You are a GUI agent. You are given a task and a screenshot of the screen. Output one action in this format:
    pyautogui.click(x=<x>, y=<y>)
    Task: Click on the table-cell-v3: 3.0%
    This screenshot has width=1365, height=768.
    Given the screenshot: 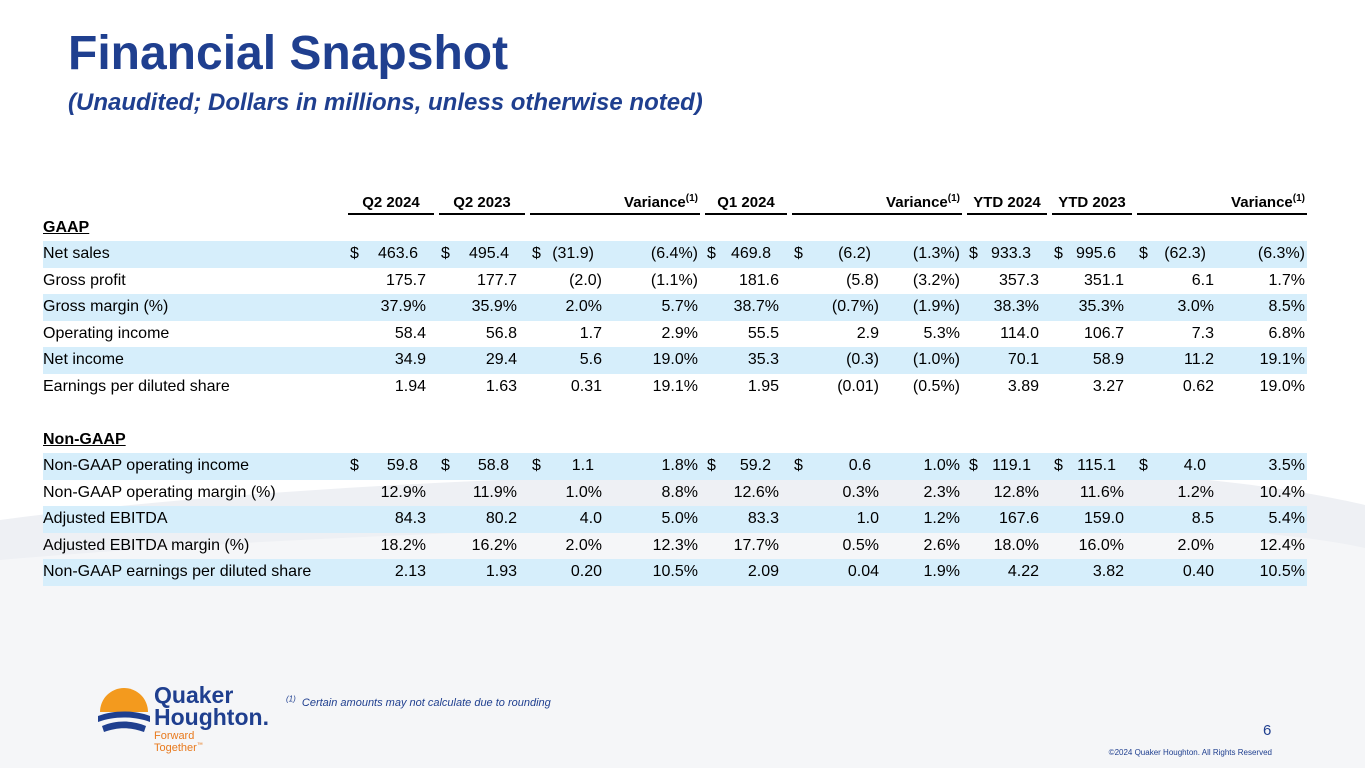 What is the action you would take?
    pyautogui.click(x=1179, y=307)
    